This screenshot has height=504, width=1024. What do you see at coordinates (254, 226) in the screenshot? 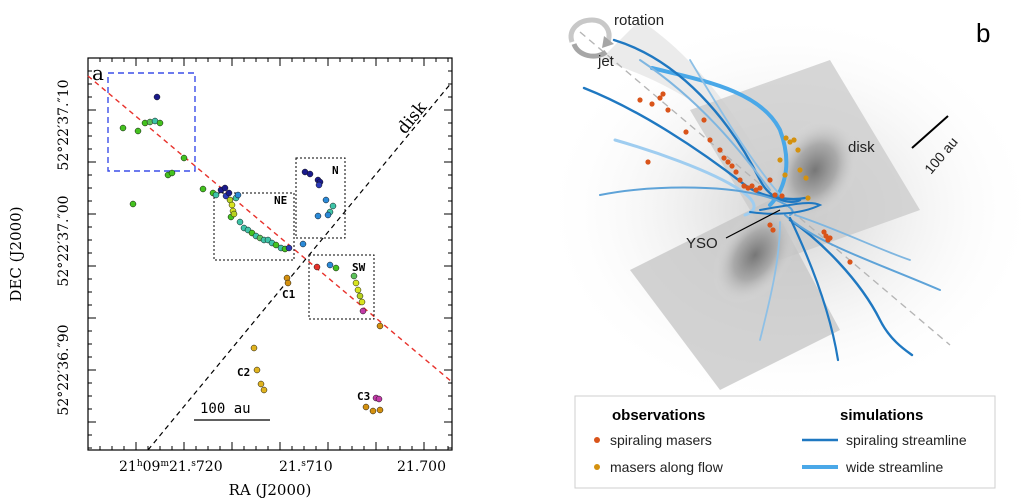
I see `region-box-ne` at bounding box center [254, 226].